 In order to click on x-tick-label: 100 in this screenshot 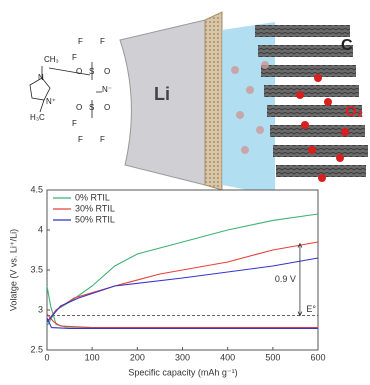, I will do `click(92, 357)`.